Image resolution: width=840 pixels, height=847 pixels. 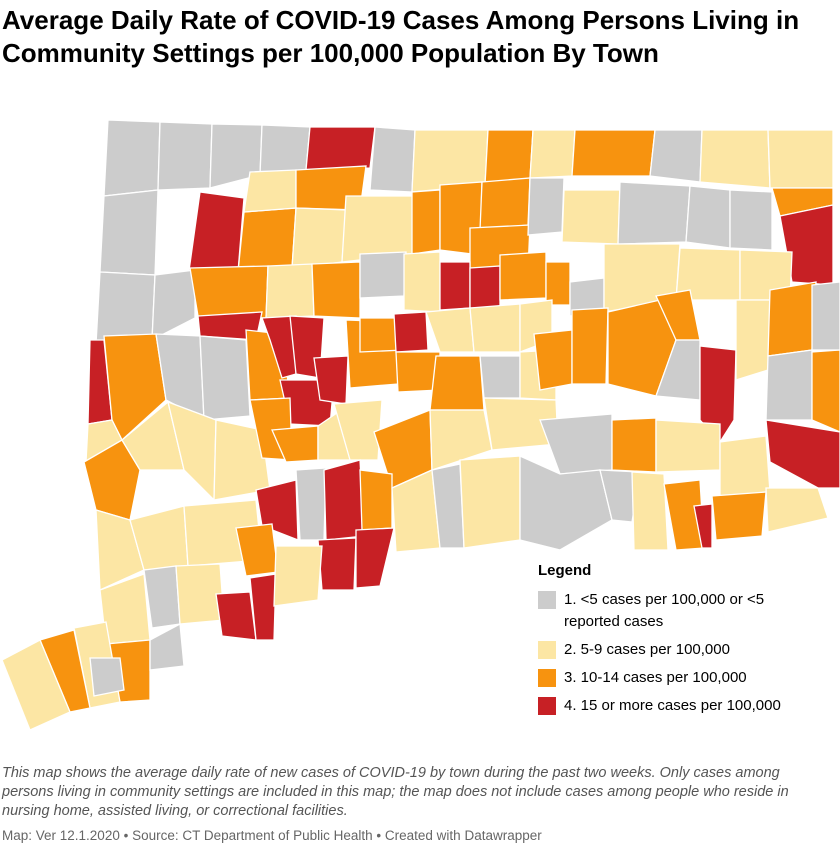 I want to click on legend-item-2: 2. 5-9 cases per 100,000, so click(x=684, y=650).